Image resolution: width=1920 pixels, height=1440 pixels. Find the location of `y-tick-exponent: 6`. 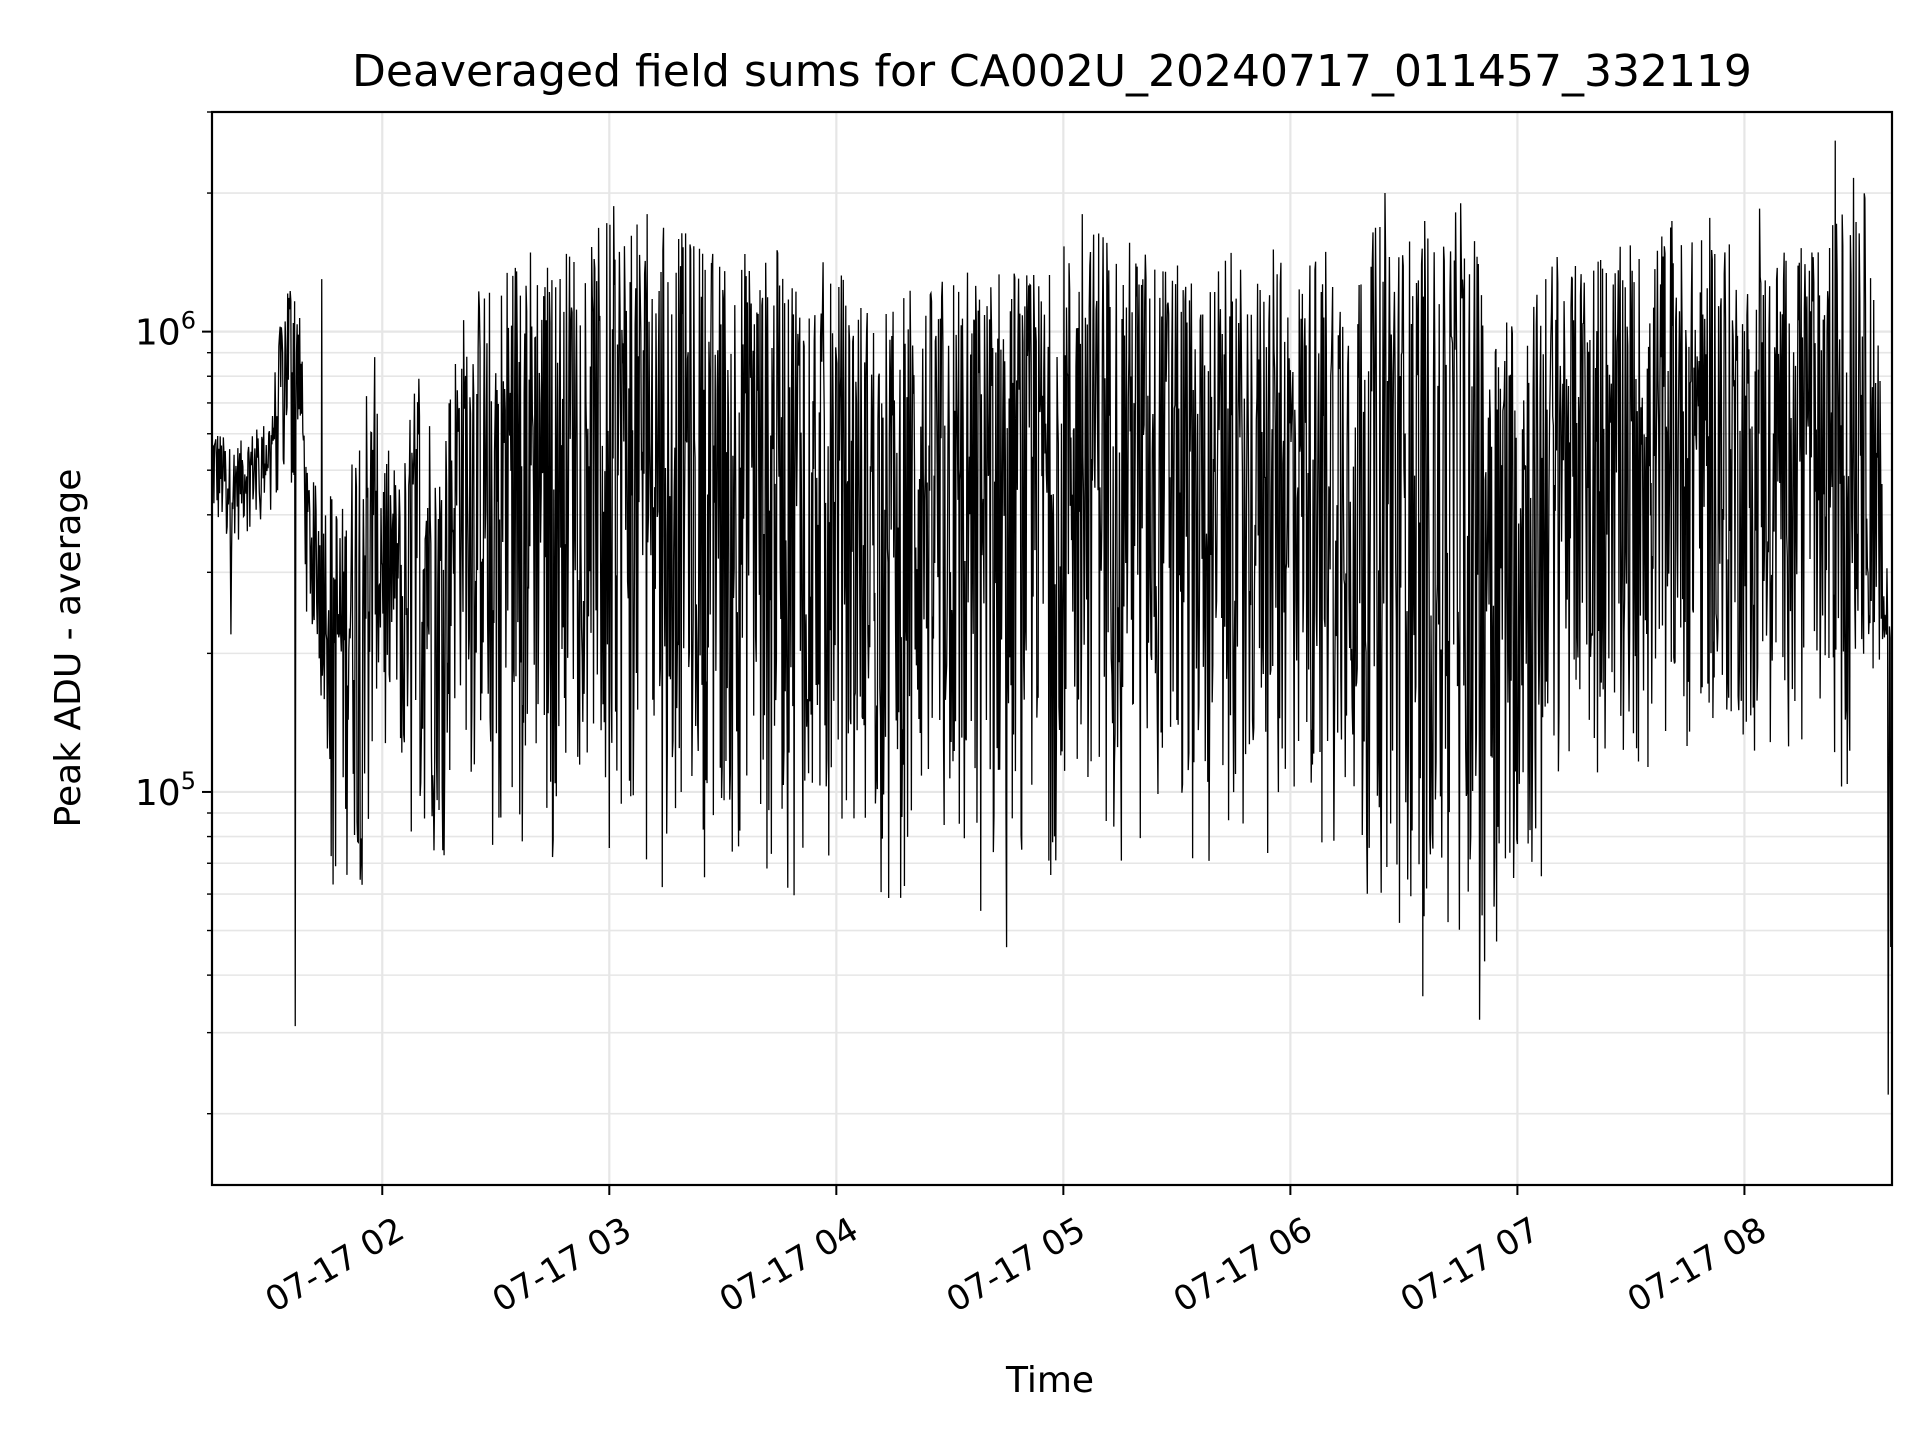

y-tick-exponent: 6 is located at coordinates (188, 321).